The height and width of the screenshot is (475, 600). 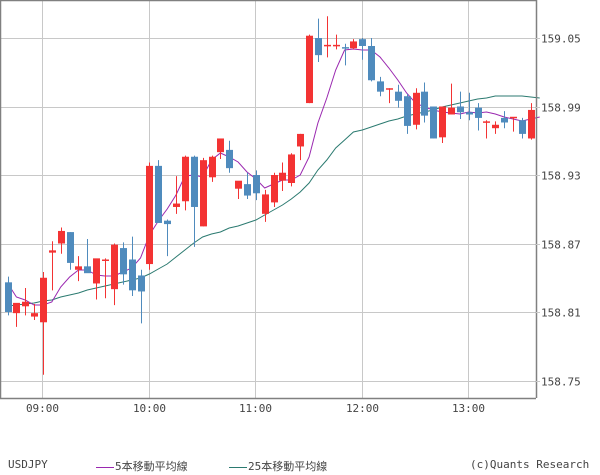 What do you see at coordinates (561, 108) in the screenshot?
I see `y-tick-label: 158.99` at bounding box center [561, 108].